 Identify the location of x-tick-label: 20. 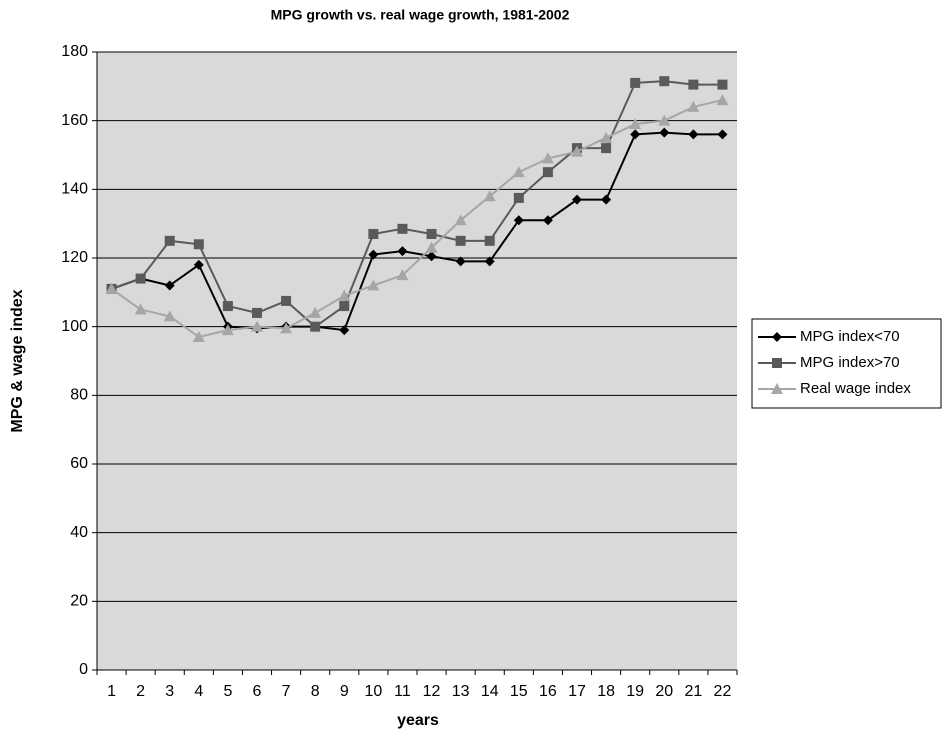
(664, 691).